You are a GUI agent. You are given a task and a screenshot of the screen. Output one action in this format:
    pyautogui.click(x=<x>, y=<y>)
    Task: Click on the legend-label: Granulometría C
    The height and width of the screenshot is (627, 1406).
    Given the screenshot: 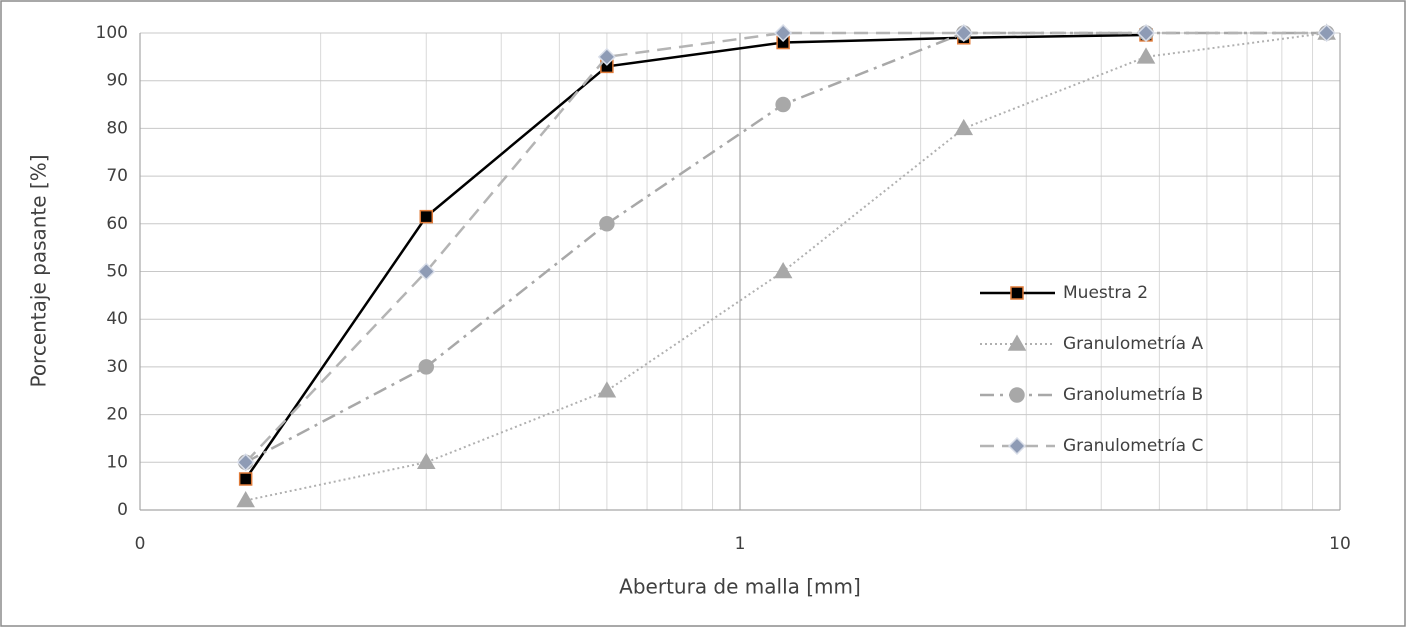 What is the action you would take?
    pyautogui.click(x=1133, y=446)
    